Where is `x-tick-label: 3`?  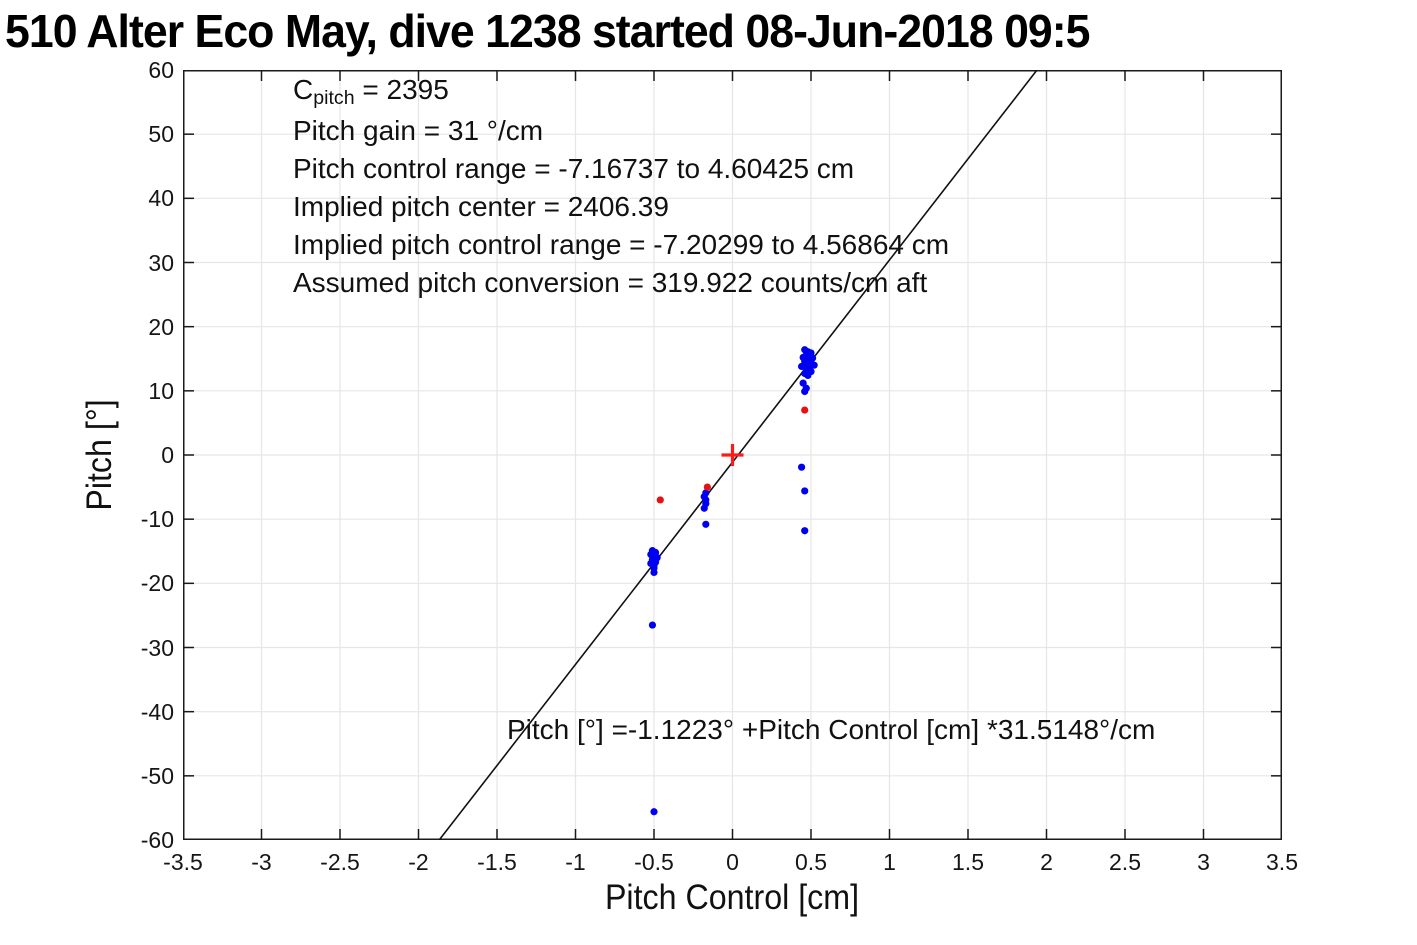 x-tick-label: 3 is located at coordinates (1203, 862).